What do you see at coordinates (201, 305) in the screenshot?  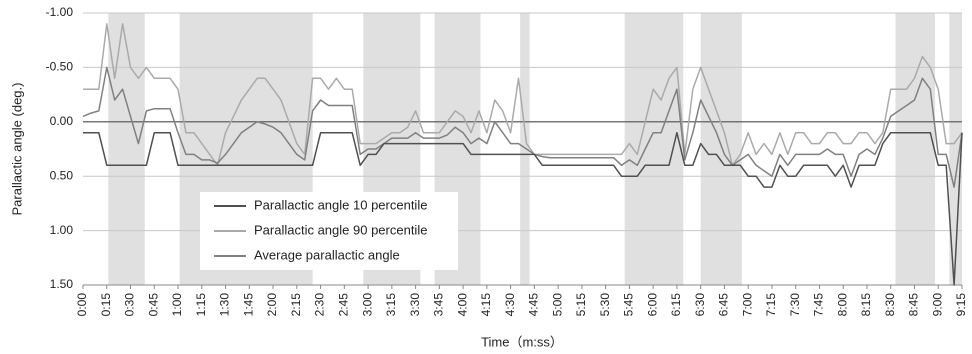 I see `x-tick-label: 1:15` at bounding box center [201, 305].